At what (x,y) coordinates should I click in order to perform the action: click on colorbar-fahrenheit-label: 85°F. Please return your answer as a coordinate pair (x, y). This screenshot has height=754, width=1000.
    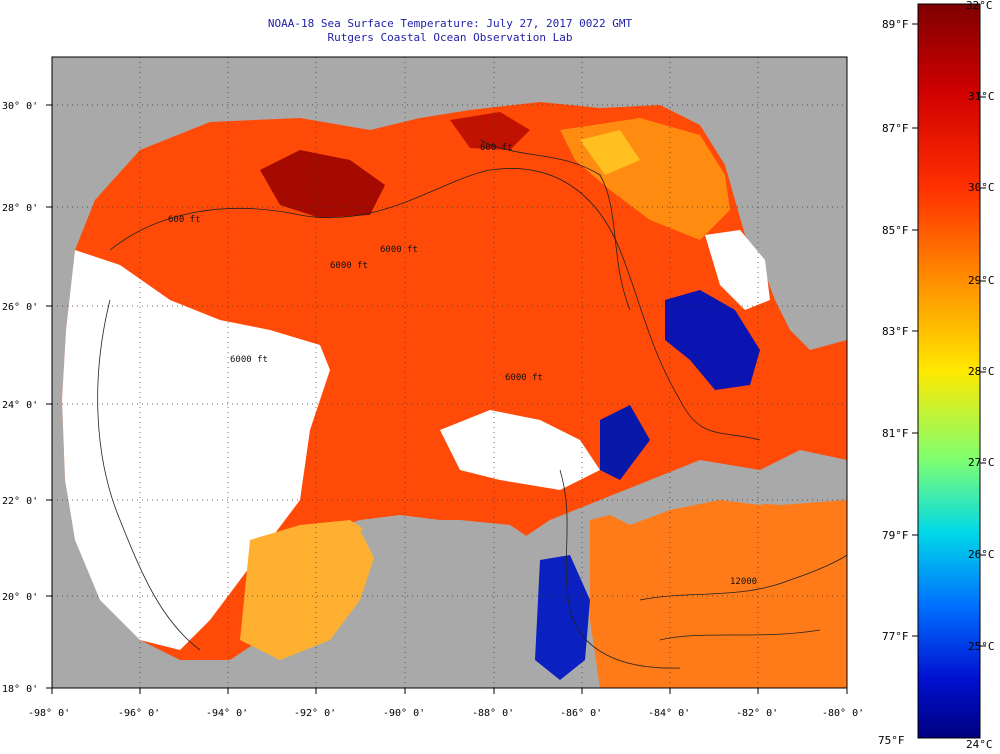
    Looking at the image, I should click on (895, 230).